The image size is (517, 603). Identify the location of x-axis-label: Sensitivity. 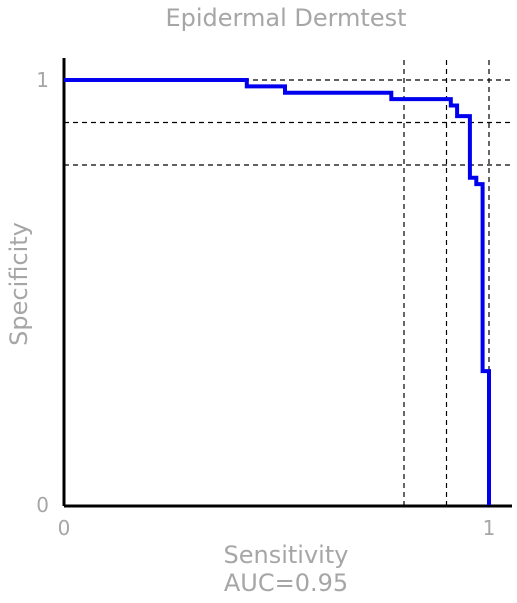
(286, 555).